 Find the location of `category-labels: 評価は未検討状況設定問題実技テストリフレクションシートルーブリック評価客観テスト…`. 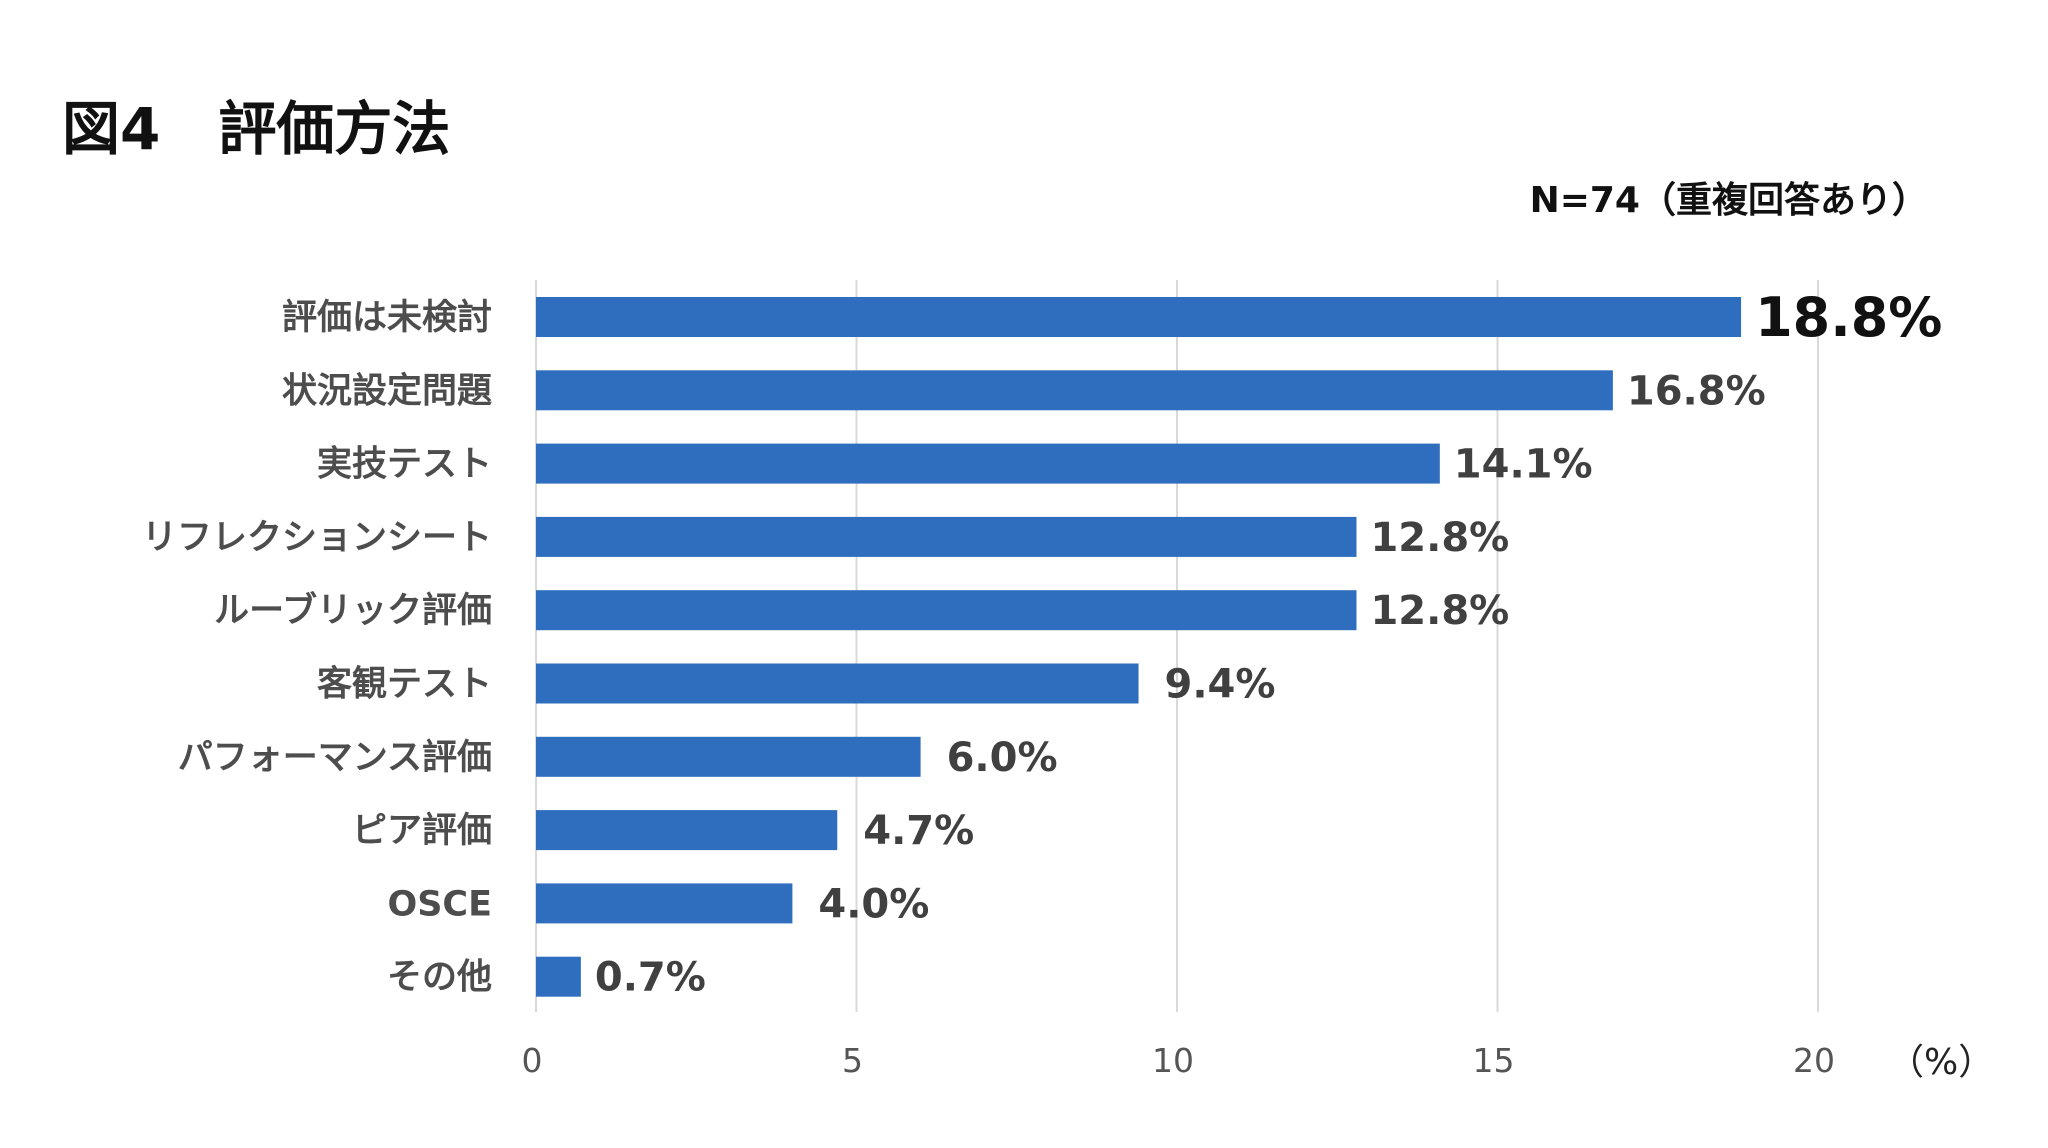

category-labels: 評価は未検討状況設定問題実技テストリフレクションシートルーブリック評価客観テスト… is located at coordinates (317, 648).